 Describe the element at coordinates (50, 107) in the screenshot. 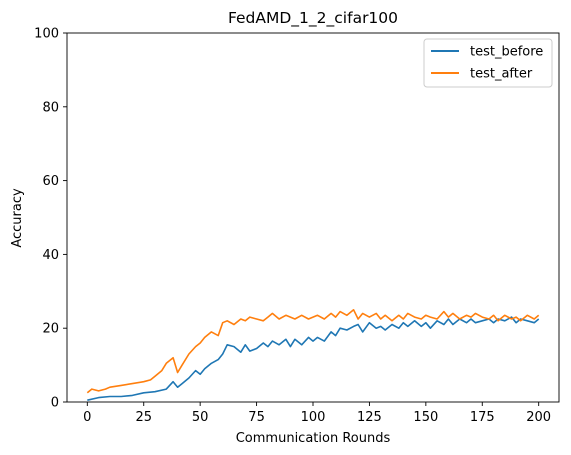

I see `y-tick-label: 80` at that location.